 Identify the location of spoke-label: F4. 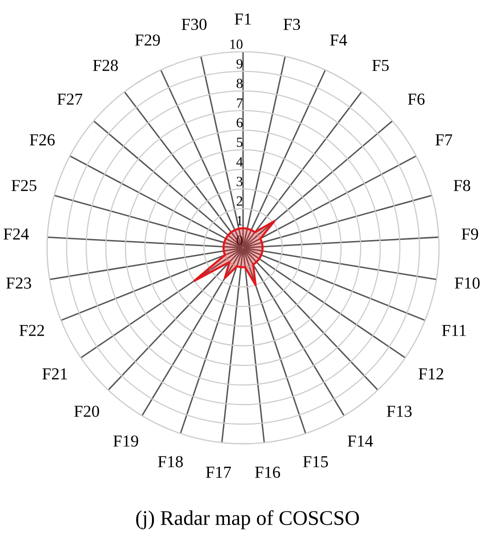
(339, 40).